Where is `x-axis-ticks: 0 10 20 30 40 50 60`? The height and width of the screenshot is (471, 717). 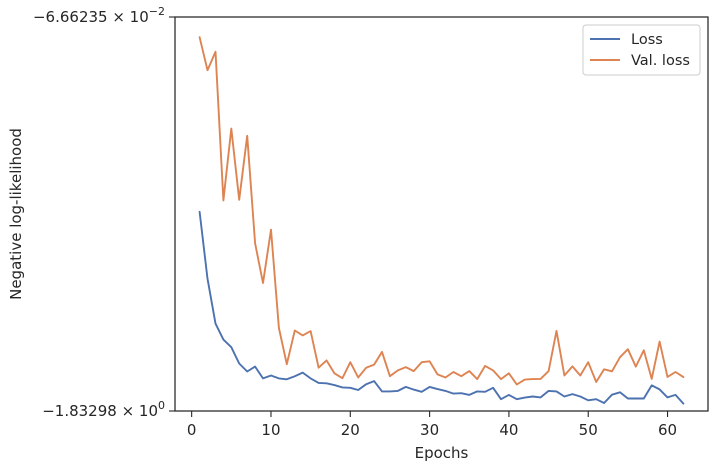
x-axis-ticks: 0 10 20 30 40 50 60 is located at coordinates (432, 425).